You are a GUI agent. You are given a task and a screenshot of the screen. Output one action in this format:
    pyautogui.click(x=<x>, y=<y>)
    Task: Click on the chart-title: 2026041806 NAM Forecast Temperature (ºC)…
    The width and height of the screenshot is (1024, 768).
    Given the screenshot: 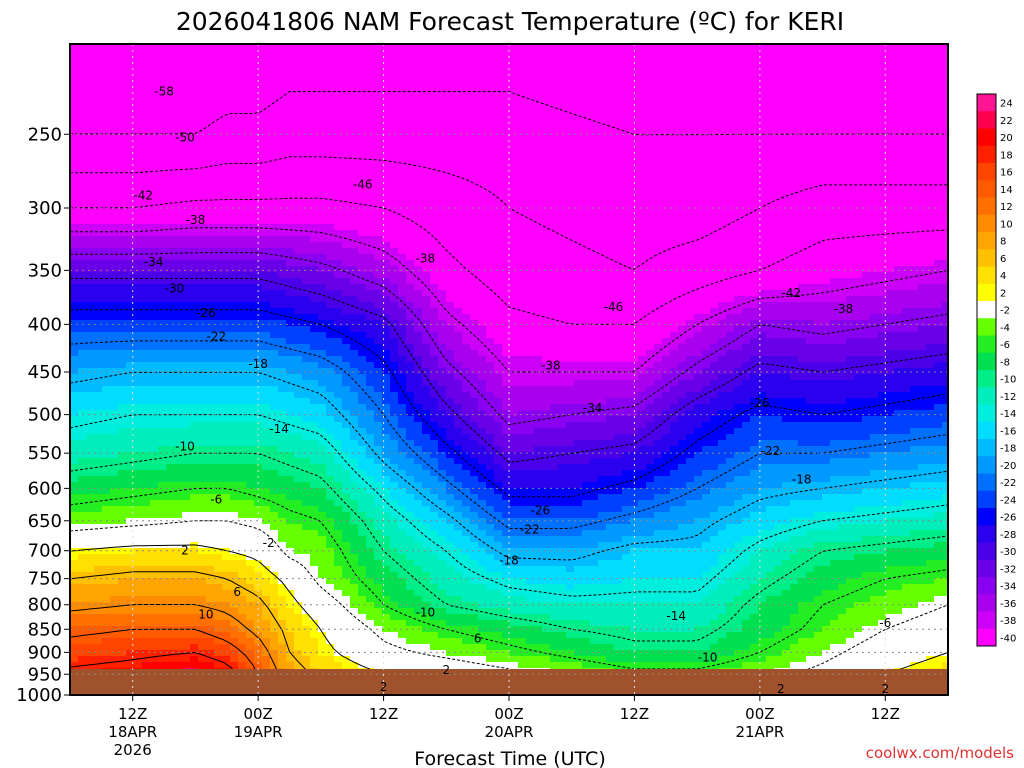 What is the action you would take?
    pyautogui.click(x=510, y=21)
    